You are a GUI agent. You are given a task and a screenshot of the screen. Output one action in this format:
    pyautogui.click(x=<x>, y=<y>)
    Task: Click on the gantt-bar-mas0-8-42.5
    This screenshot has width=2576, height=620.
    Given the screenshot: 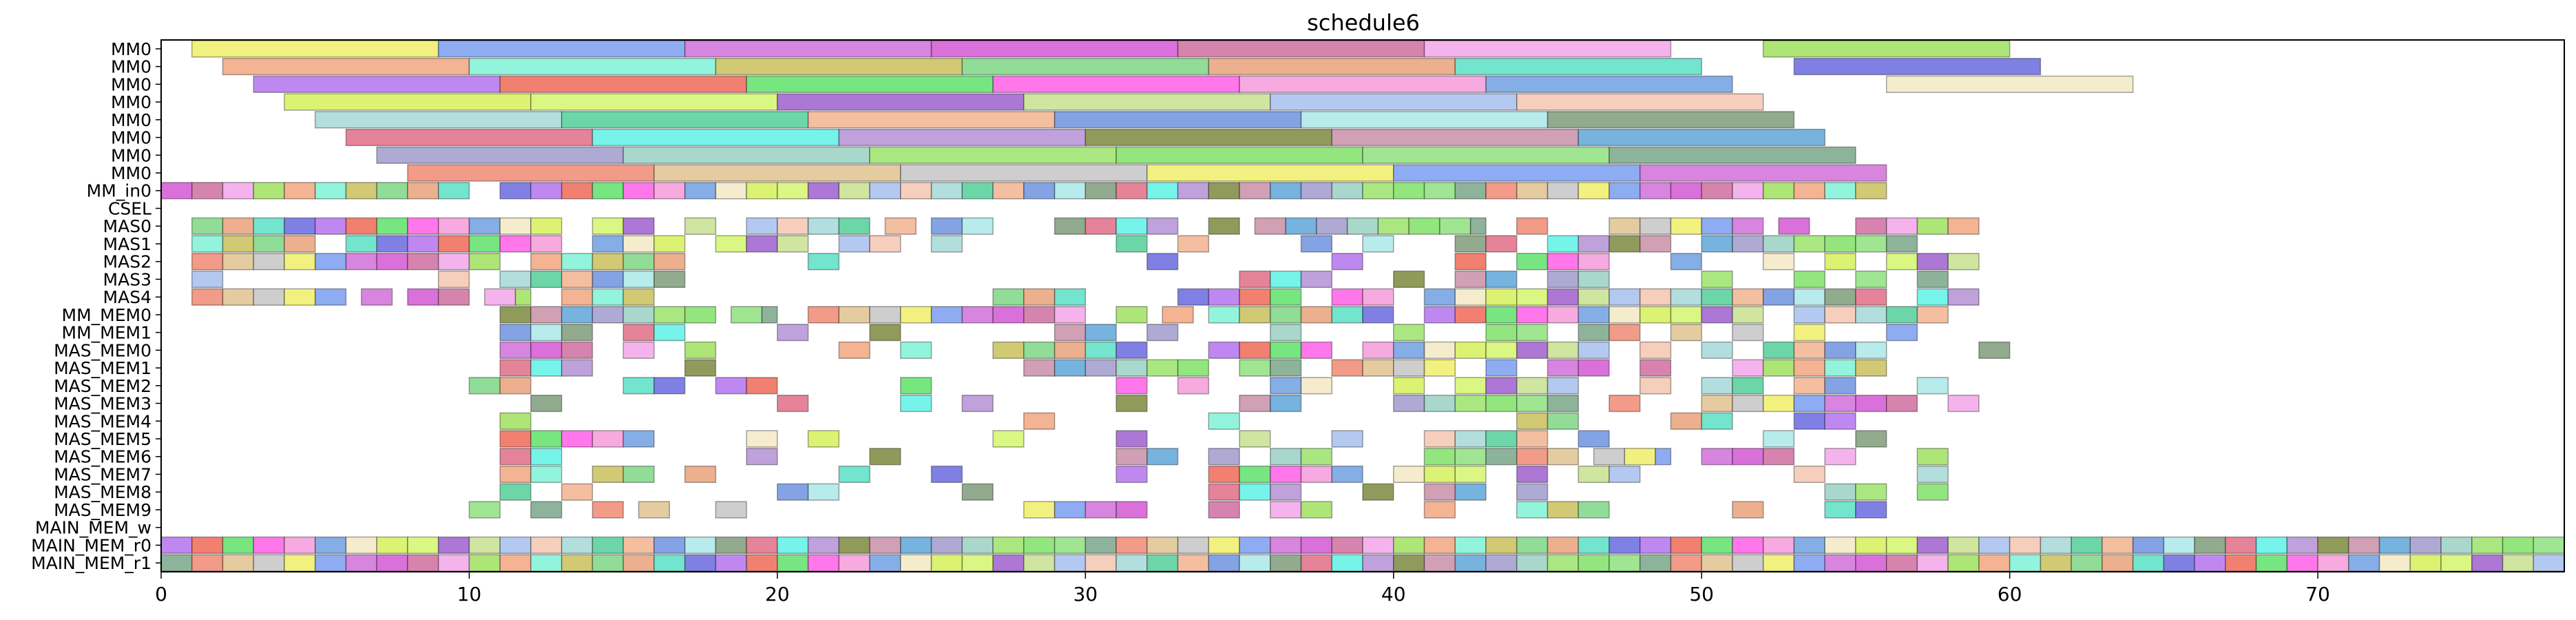 What is the action you would take?
    pyautogui.click(x=1478, y=226)
    